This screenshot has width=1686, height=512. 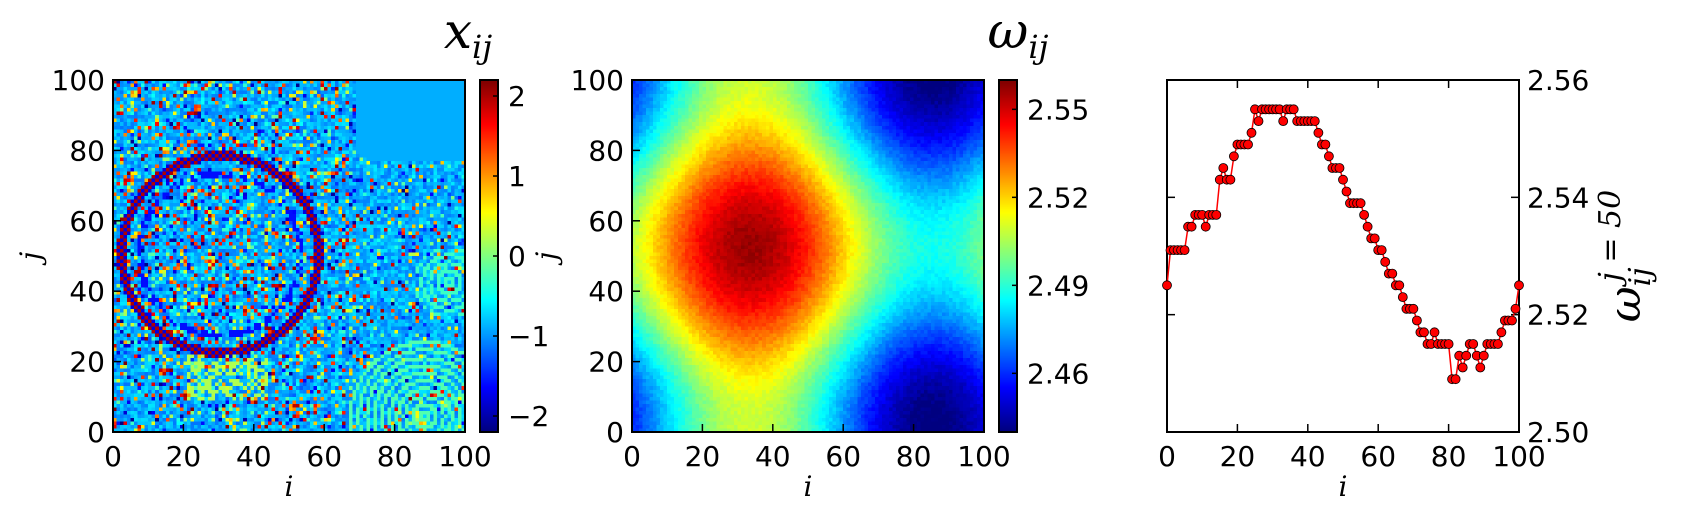 I want to click on colorbar-tick-label: 2.52, so click(x=1058, y=197).